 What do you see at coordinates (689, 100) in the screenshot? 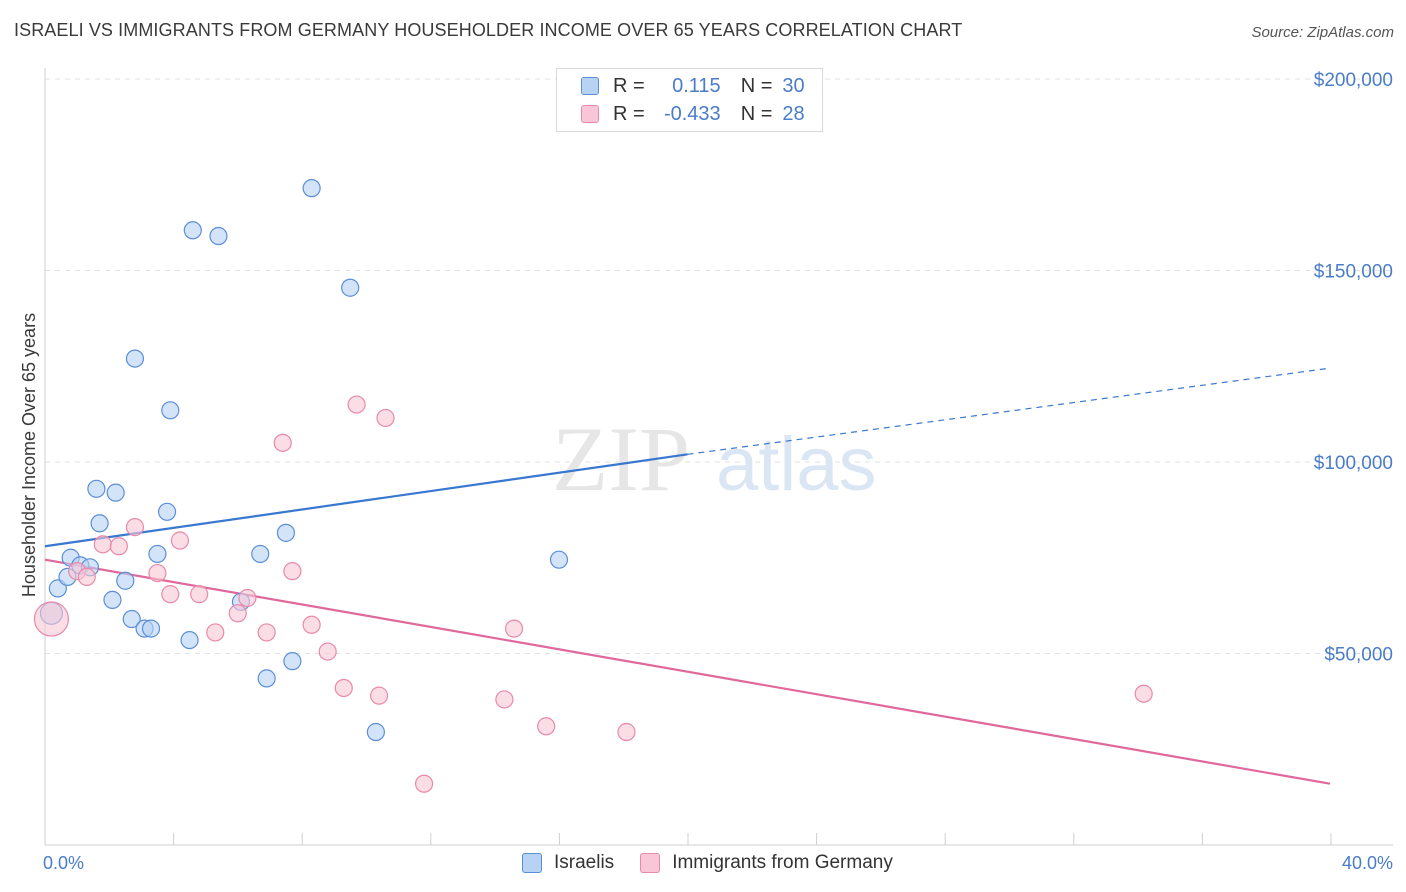
I see `correlation-legend: R = 0.115 N = 30 R = -0.433 N = 28` at bounding box center [689, 100].